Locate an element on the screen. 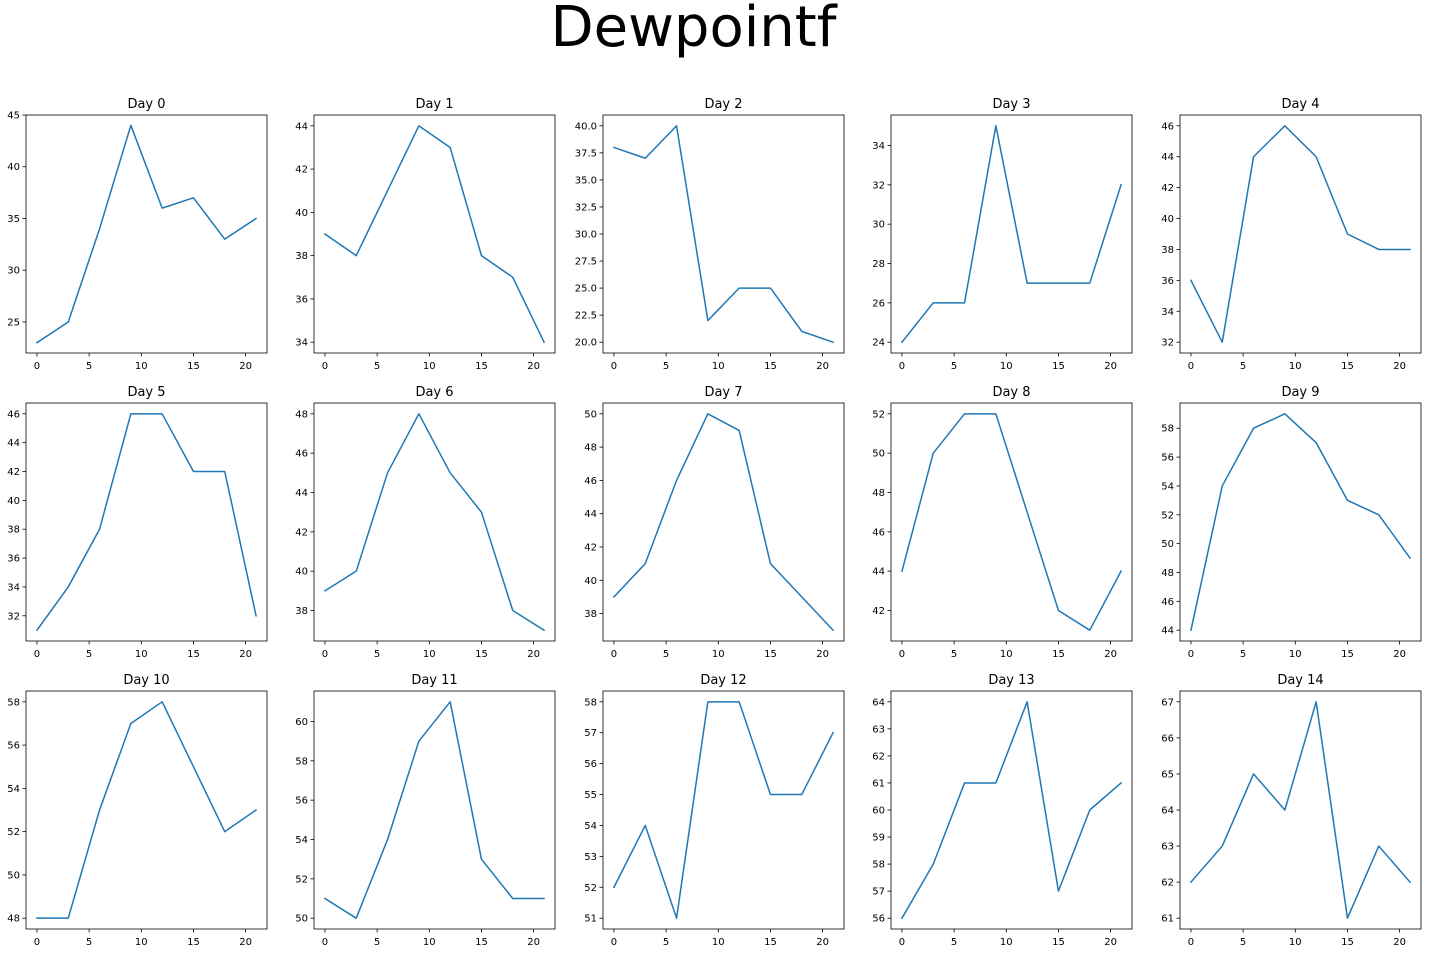  subplot-14: Day 14 61 62 63 64 65 66 67 0 5 10 15 20 is located at coordinates (1291, 810).